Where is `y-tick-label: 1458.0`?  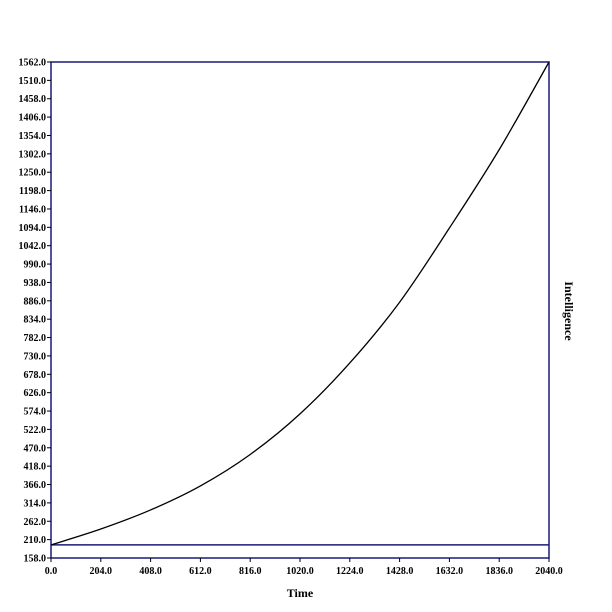
y-tick-label: 1458.0 is located at coordinates (33, 99).